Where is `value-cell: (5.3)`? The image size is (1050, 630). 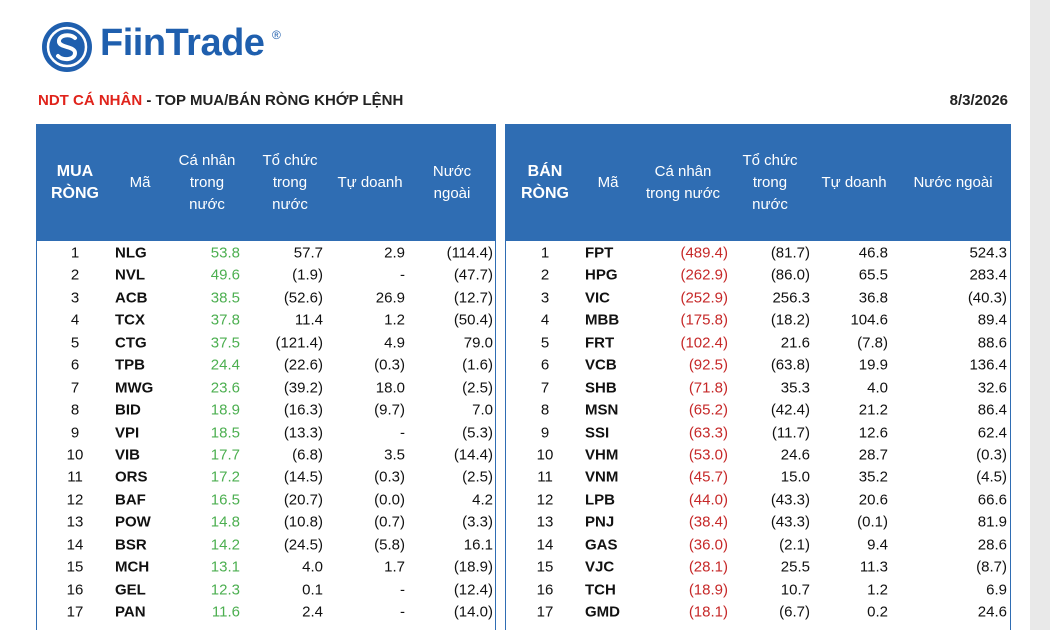
value-cell: (5.3) is located at coordinates (477, 433).